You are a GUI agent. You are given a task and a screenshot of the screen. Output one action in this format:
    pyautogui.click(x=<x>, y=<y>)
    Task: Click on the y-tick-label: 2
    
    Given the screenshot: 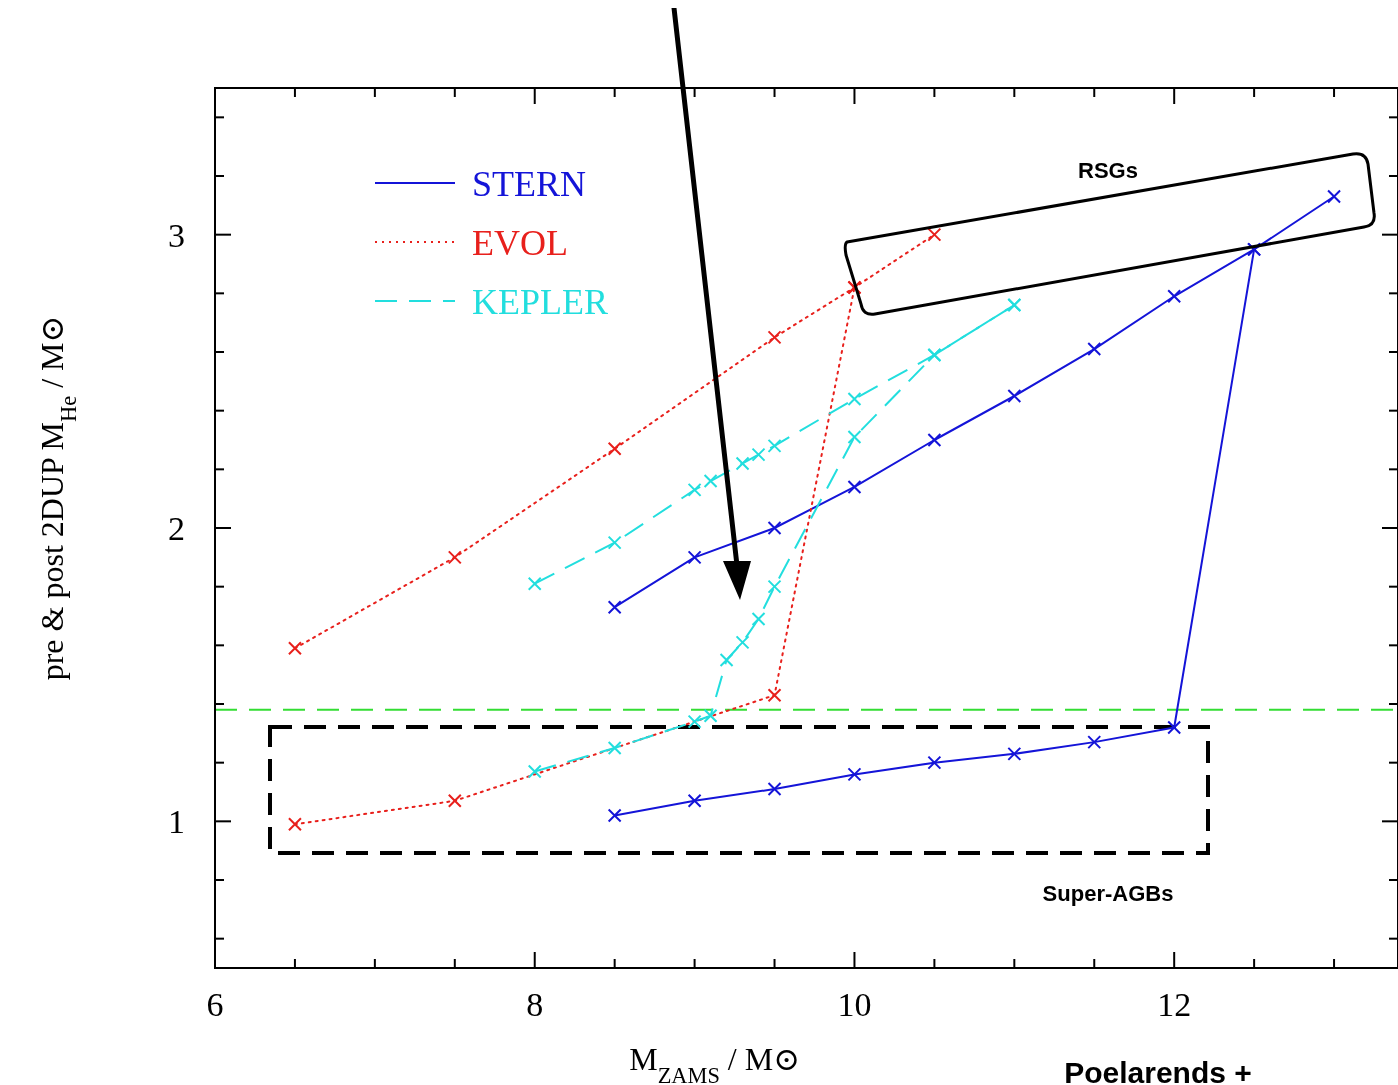 What is the action you would take?
    pyautogui.click(x=176, y=528)
    